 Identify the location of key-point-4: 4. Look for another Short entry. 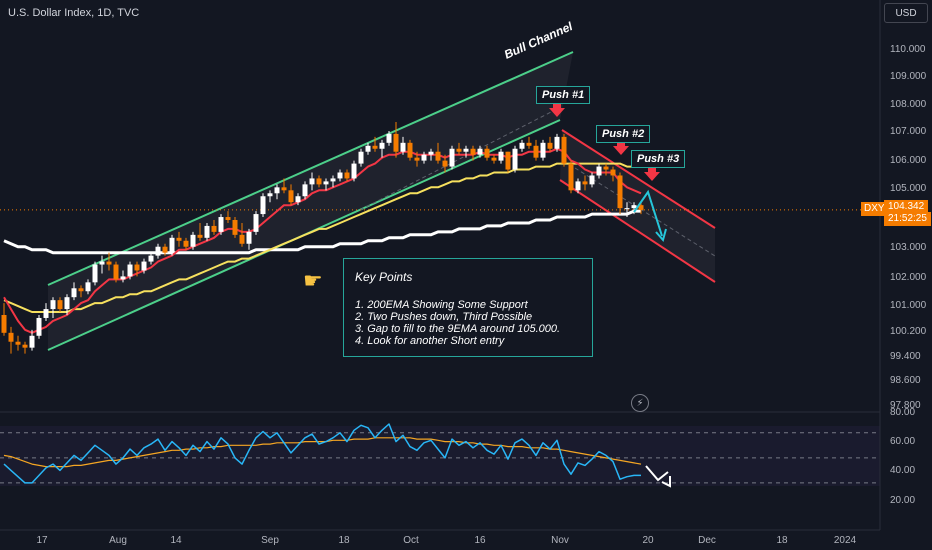
(430, 341).